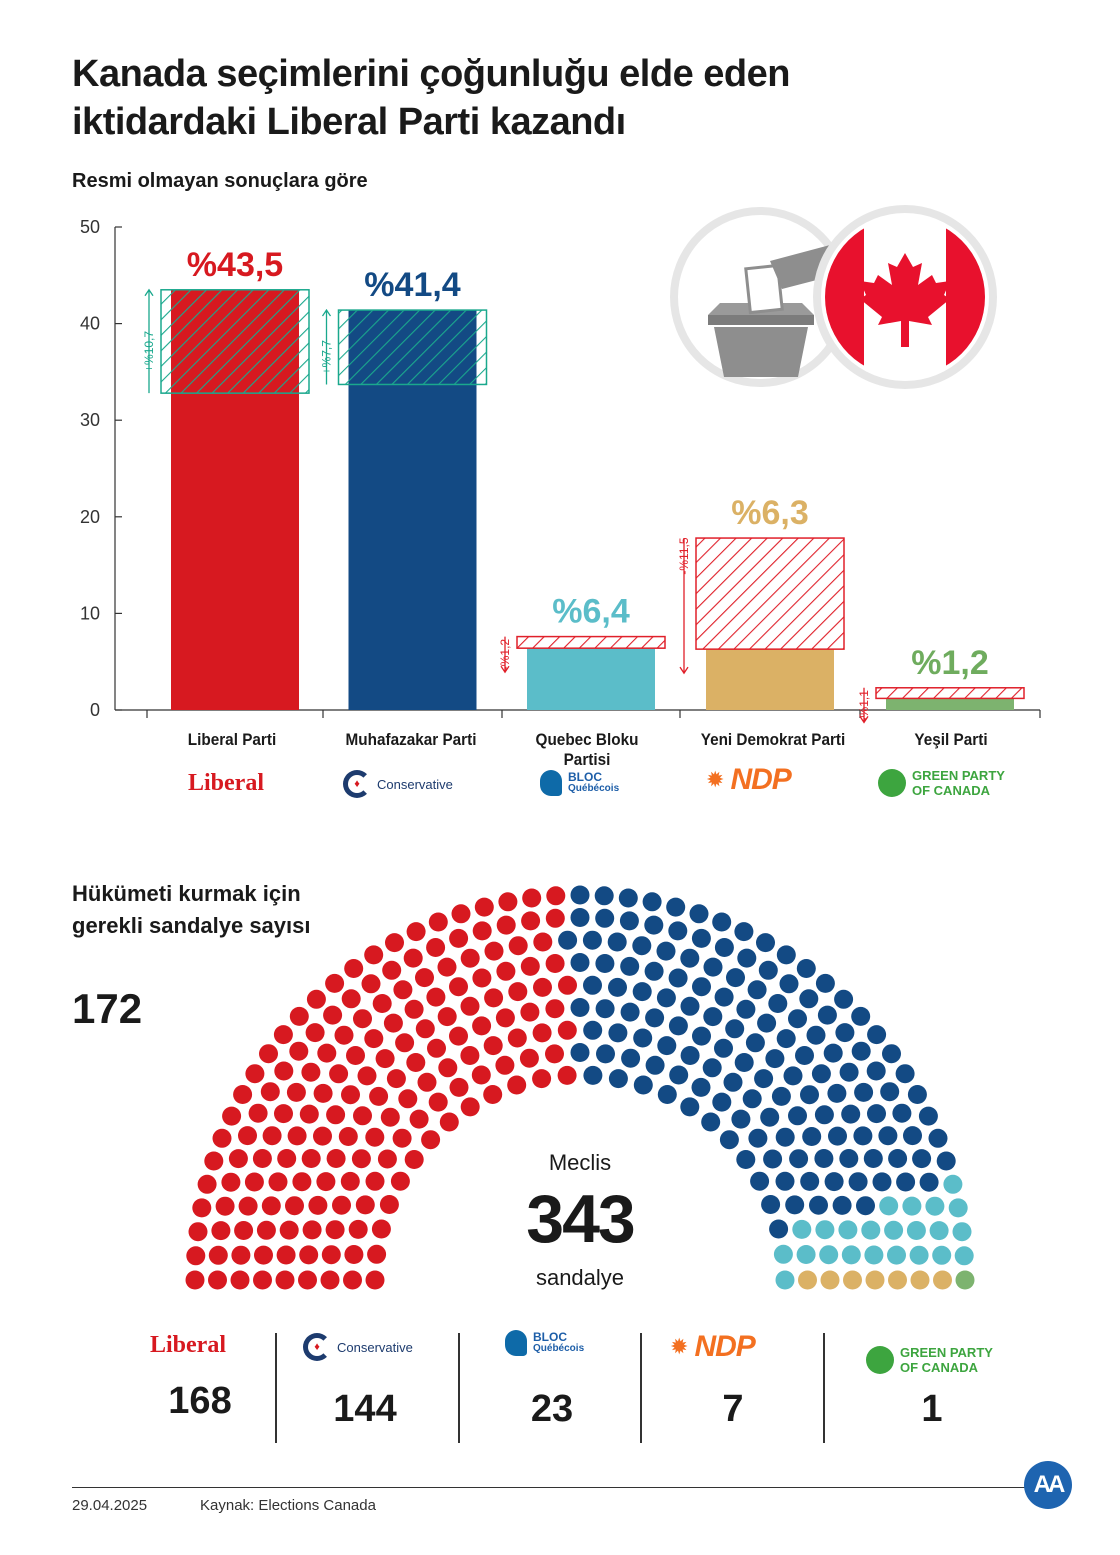  I want to click on divider, so click(824, 1388).